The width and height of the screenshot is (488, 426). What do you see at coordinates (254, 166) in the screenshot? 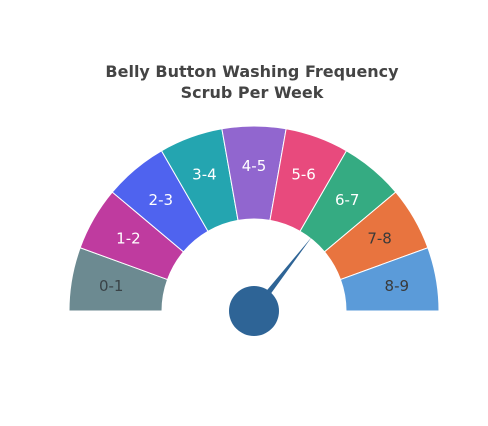
I see `segment-label-4-5: 4-5` at bounding box center [254, 166].